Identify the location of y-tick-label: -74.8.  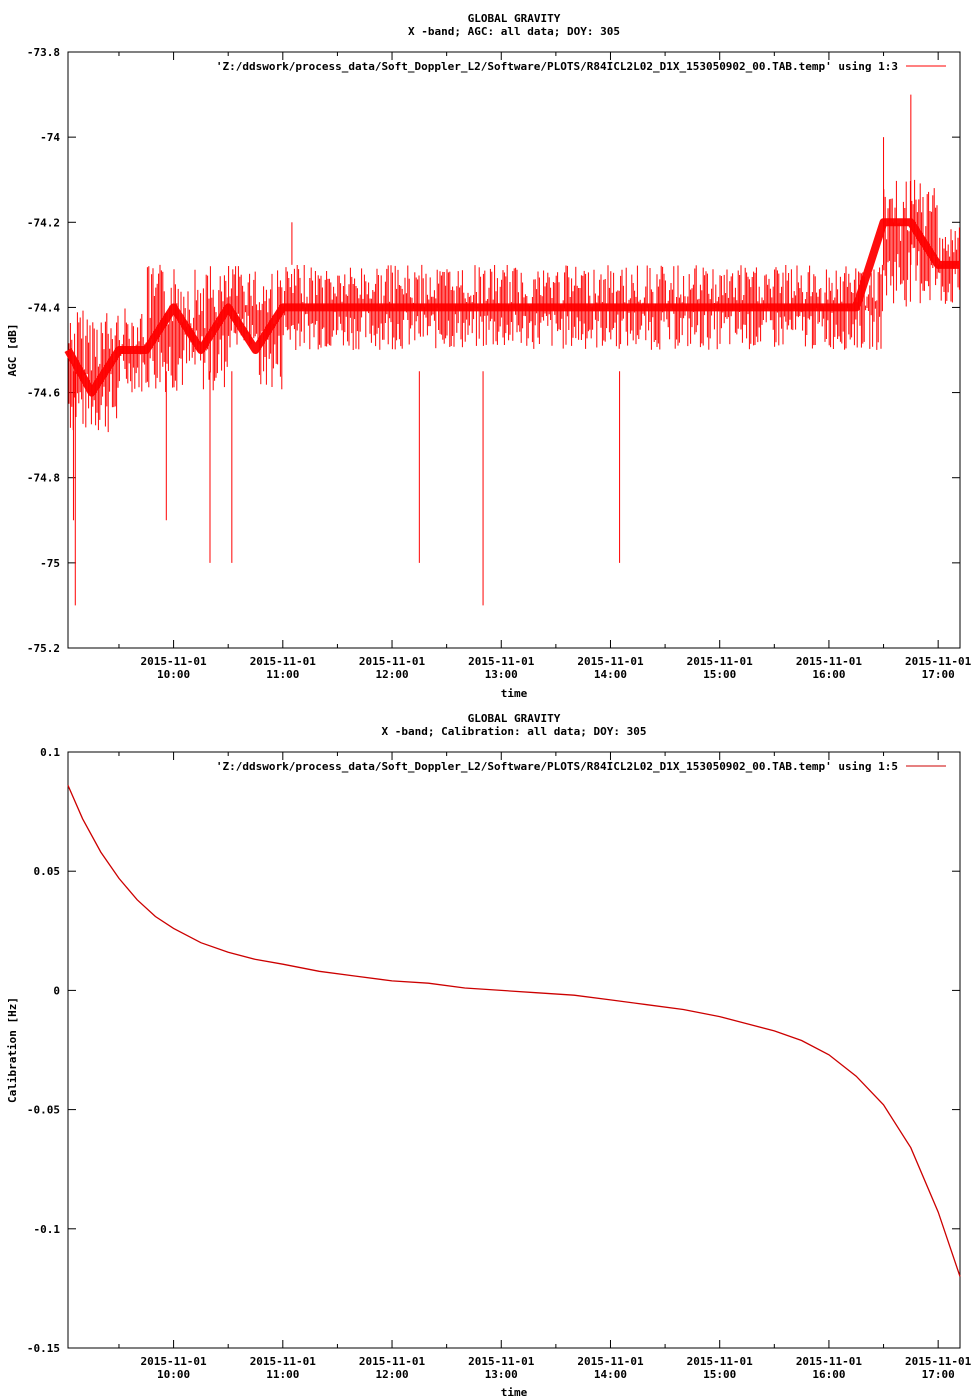
(43, 478).